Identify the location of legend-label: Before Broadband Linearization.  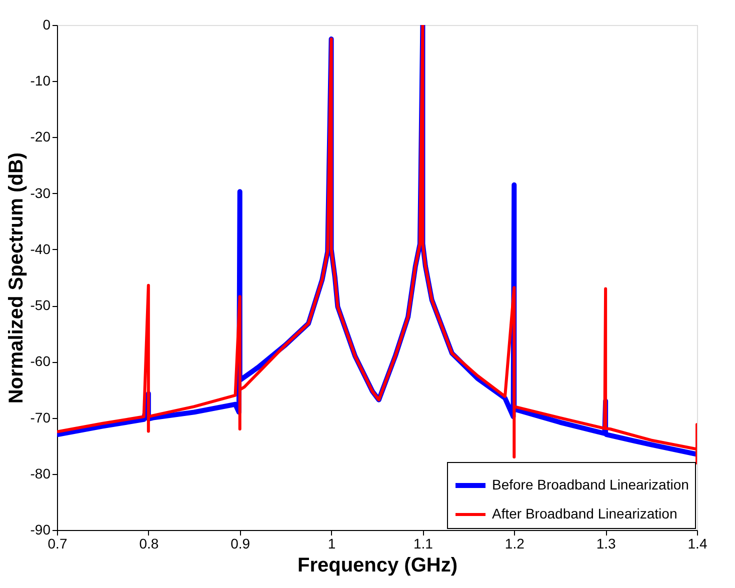
(590, 484).